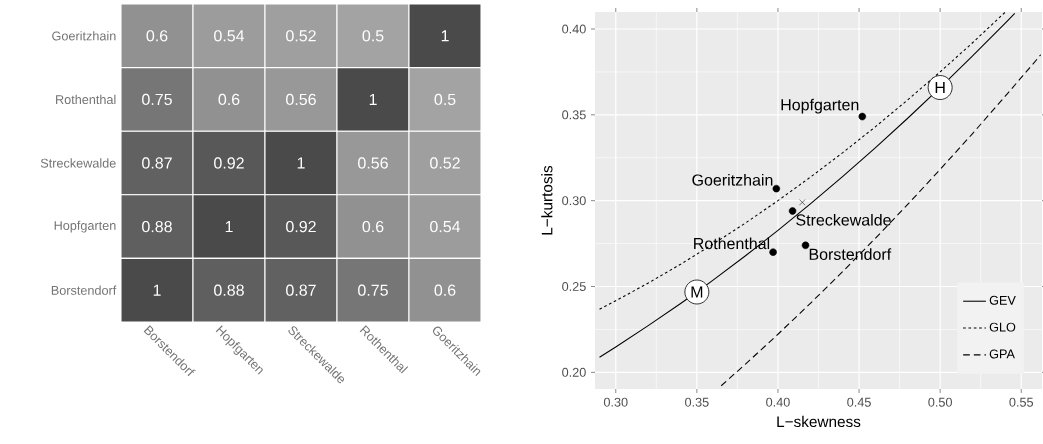 The height and width of the screenshot is (444, 1043). Describe the element at coordinates (940, 402) in the screenshot. I see `x-tick-label: 0.50` at that location.